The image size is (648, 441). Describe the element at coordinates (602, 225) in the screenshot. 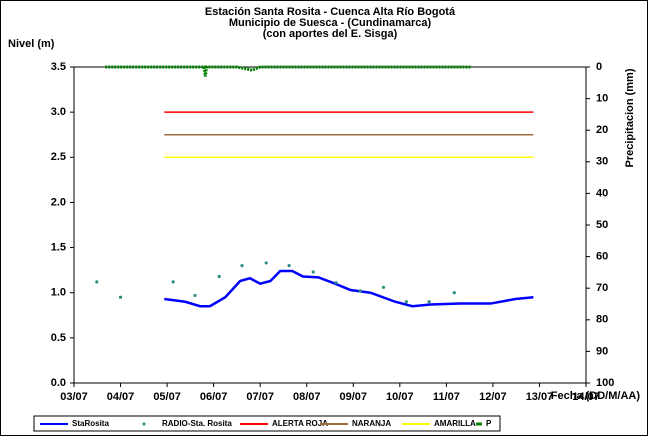

I see `y2-tick-label: 50` at that location.